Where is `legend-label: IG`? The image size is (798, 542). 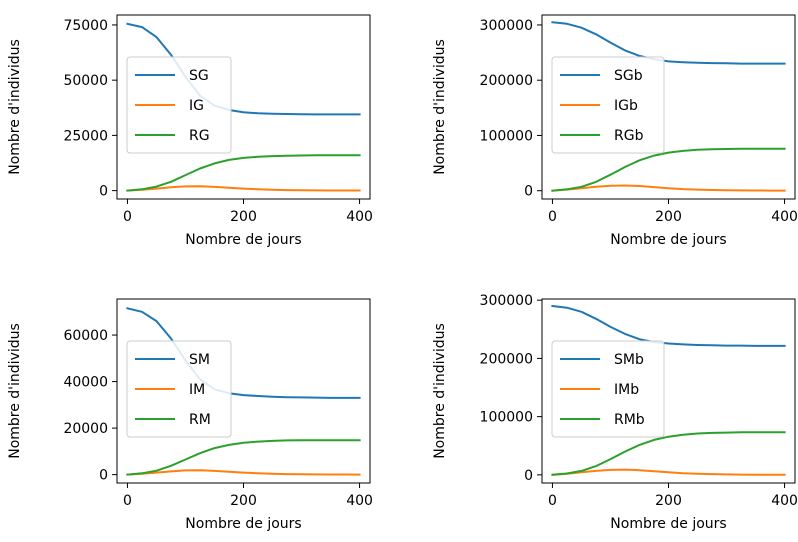
legend-label: IG is located at coordinates (196, 106).